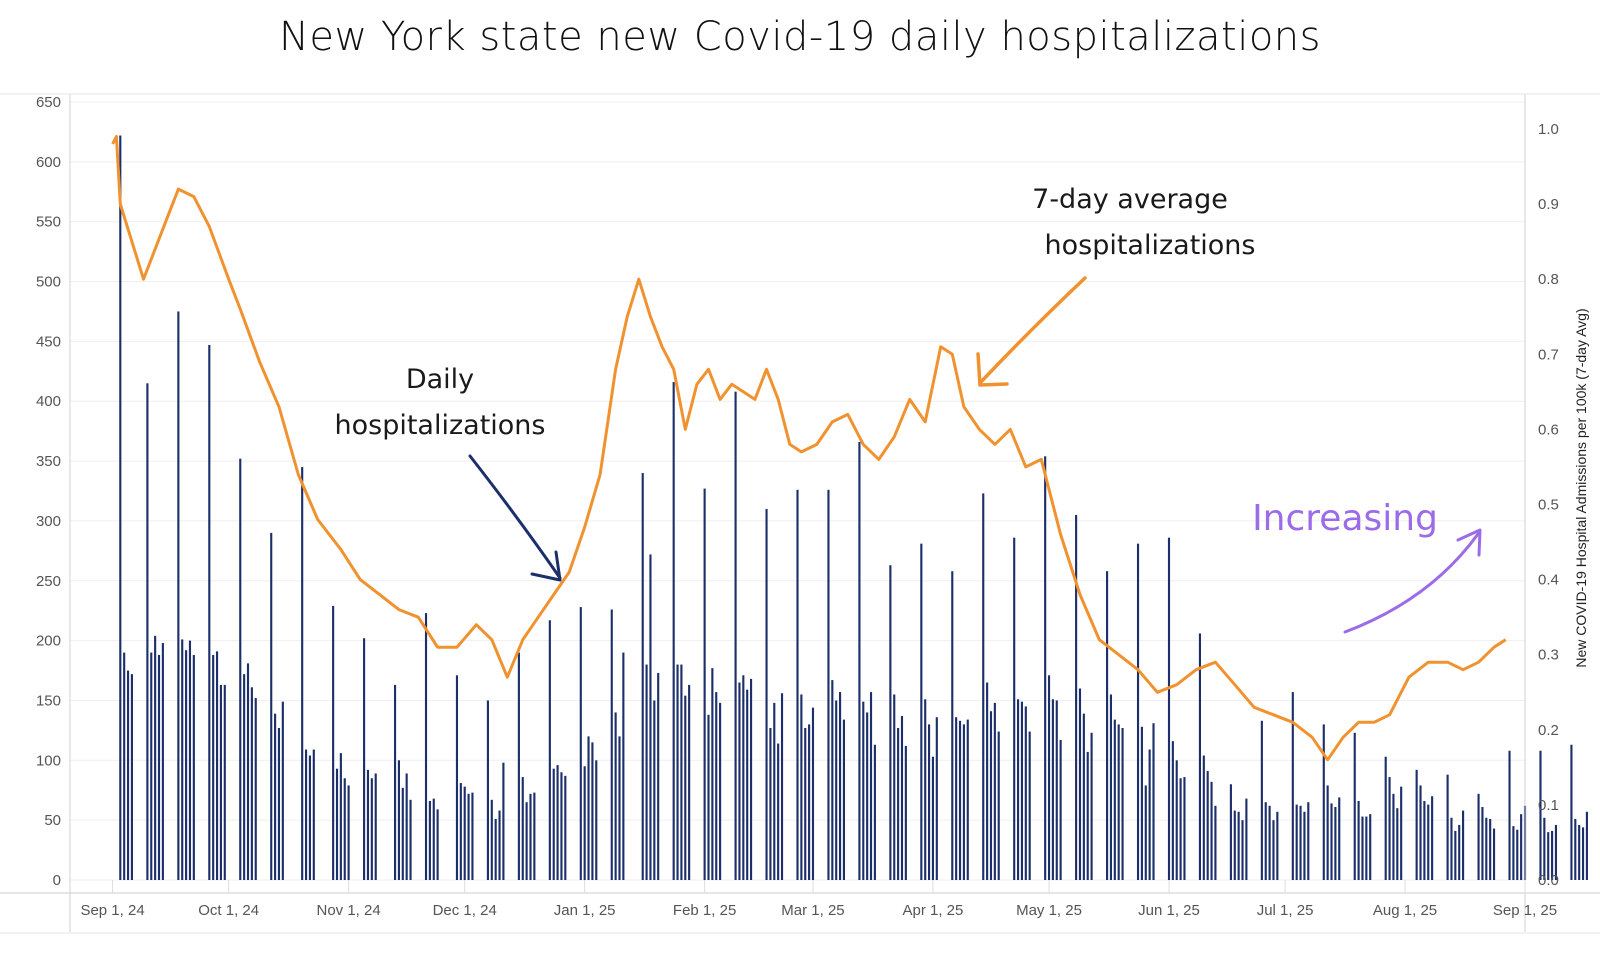 The image size is (1600, 980). I want to click on seven-day-average-label: 7-day average, so click(1130, 199).